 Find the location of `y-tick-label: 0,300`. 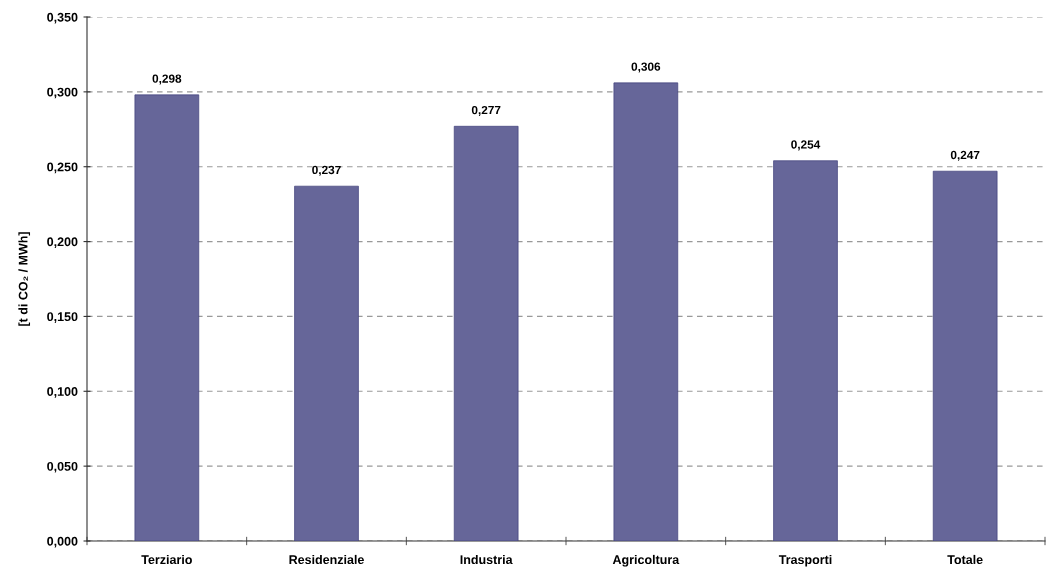

y-tick-label: 0,300 is located at coordinates (62, 93).